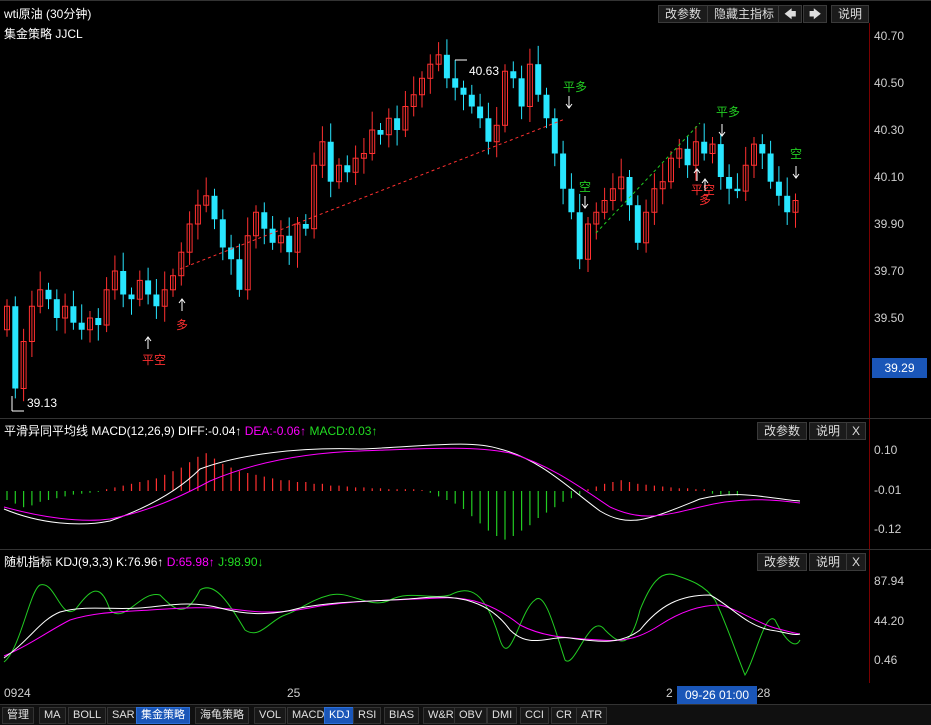  I want to click on kdj-j-value: J:98.90↓, so click(241, 562).